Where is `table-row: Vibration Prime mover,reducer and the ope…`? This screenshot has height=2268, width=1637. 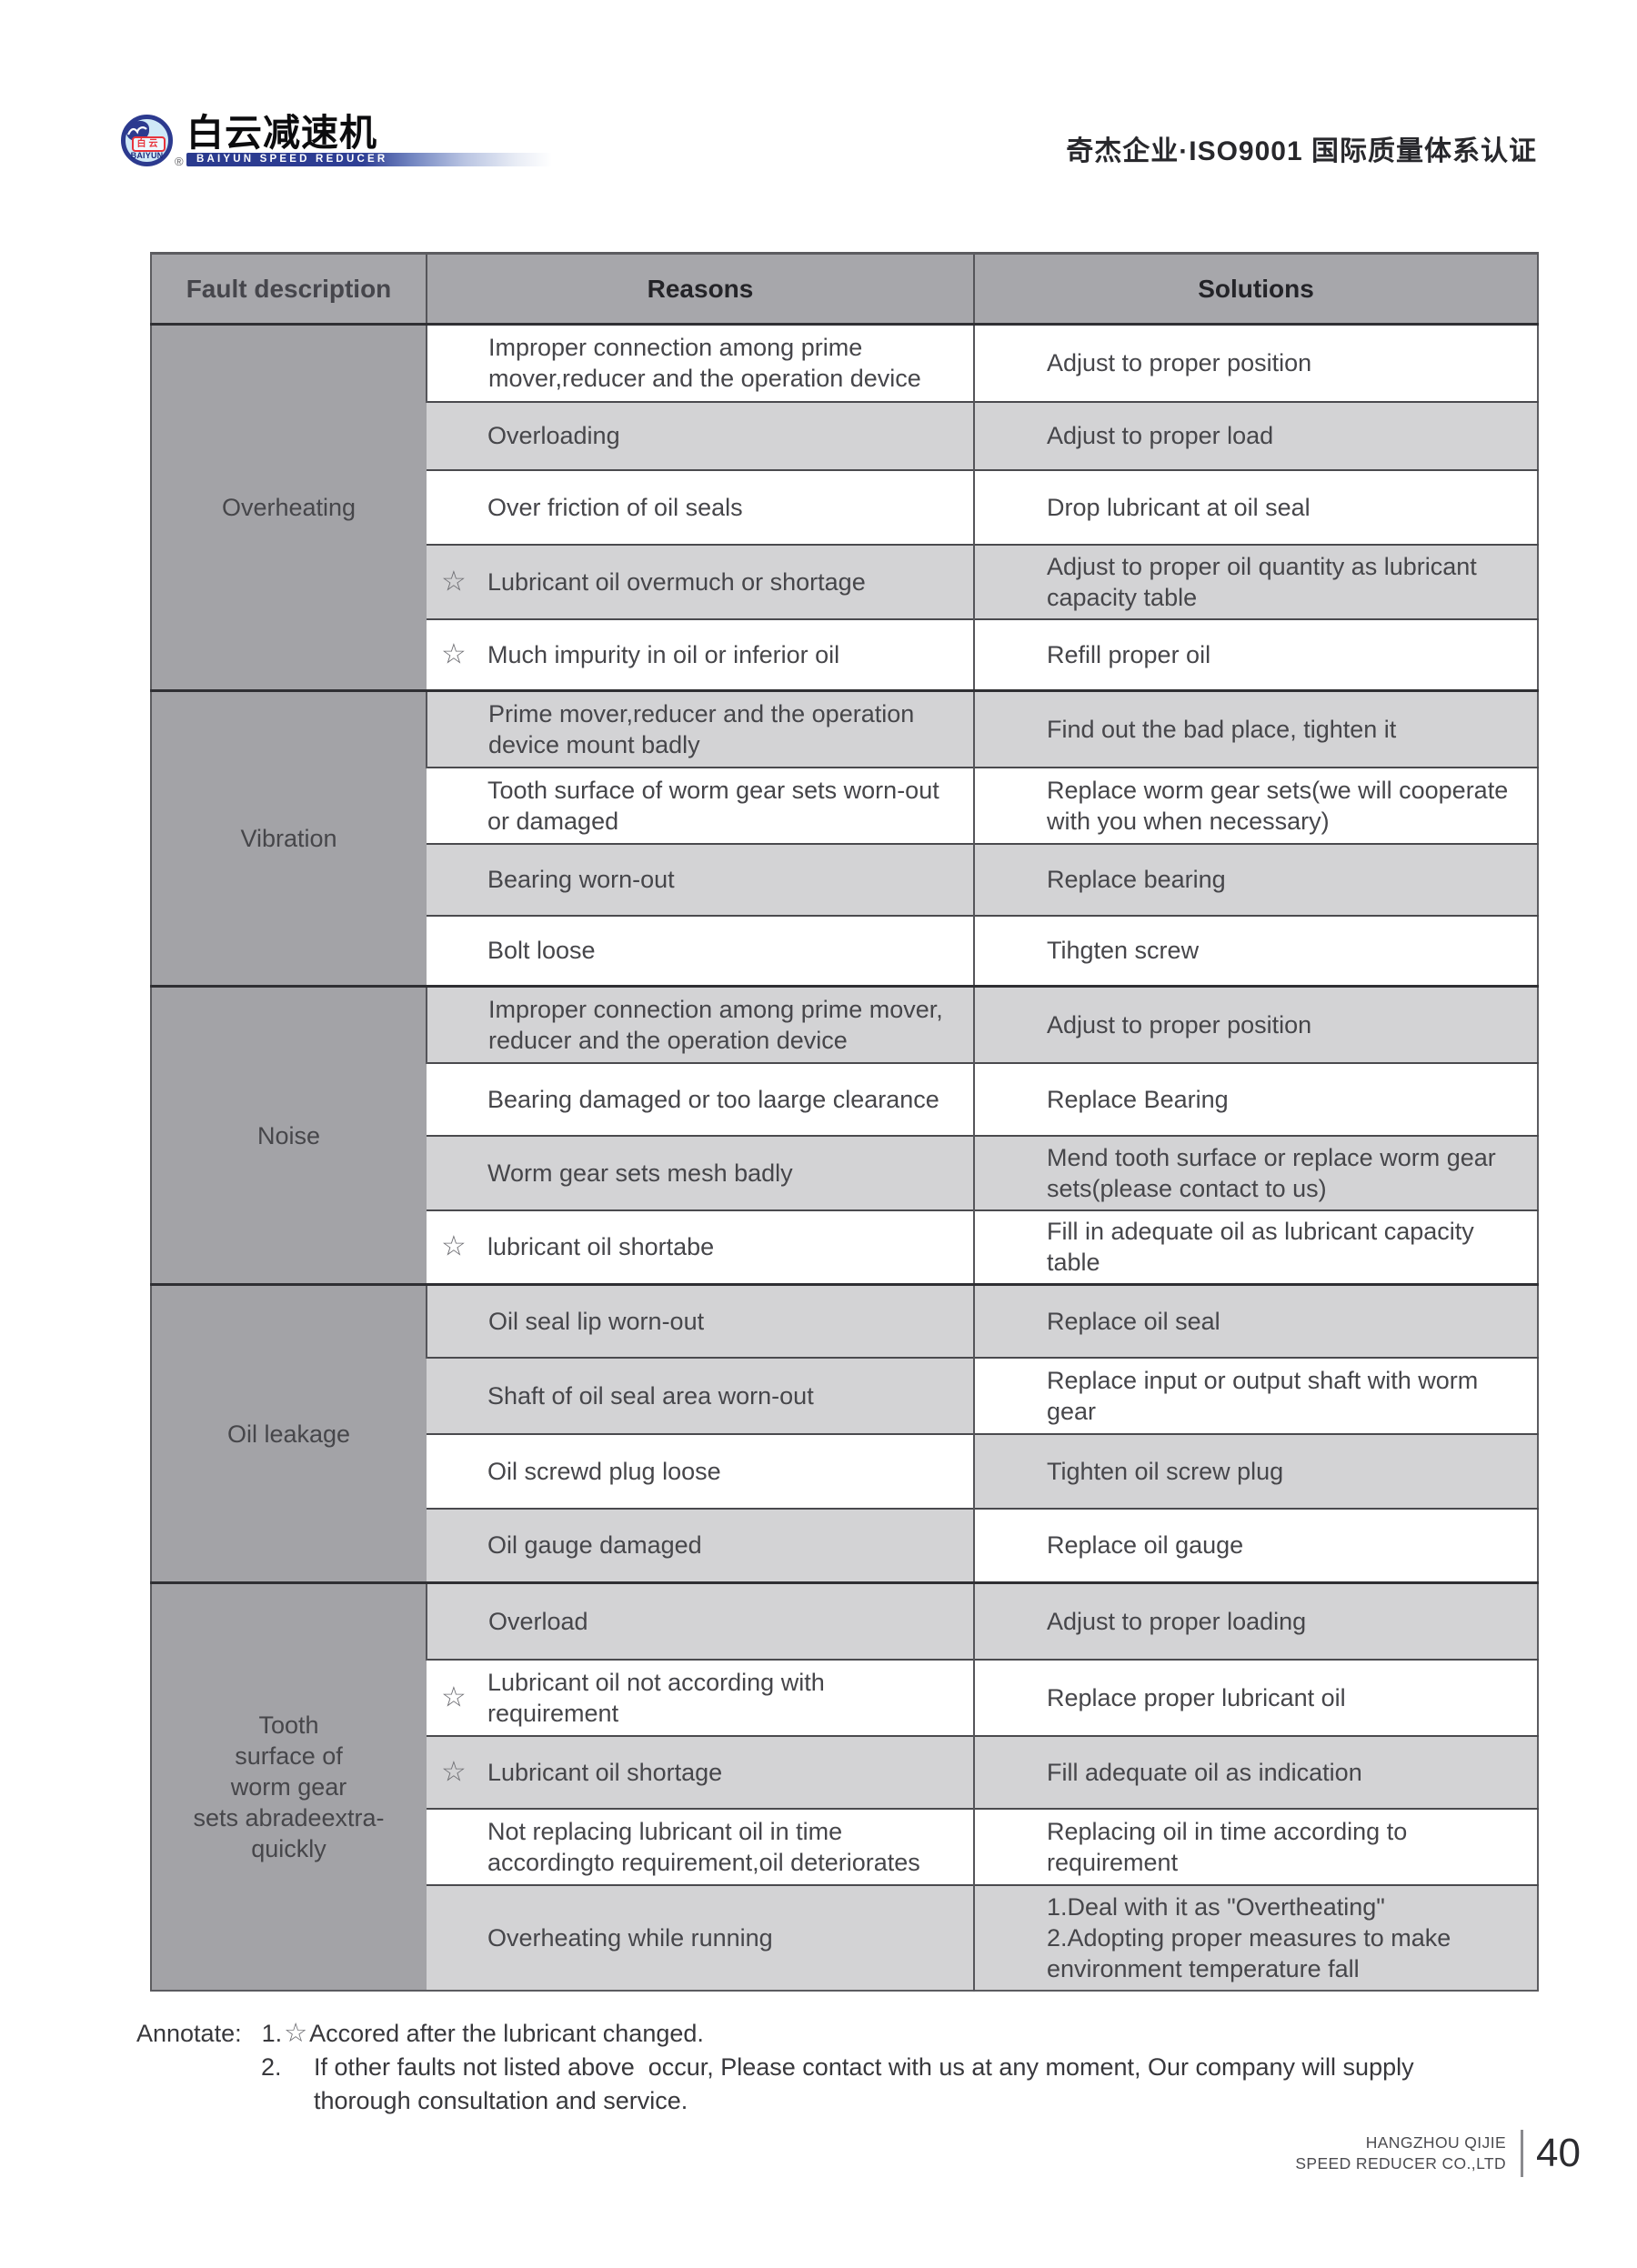 table-row: Vibration Prime mover,reducer and the ope… is located at coordinates (845, 838).